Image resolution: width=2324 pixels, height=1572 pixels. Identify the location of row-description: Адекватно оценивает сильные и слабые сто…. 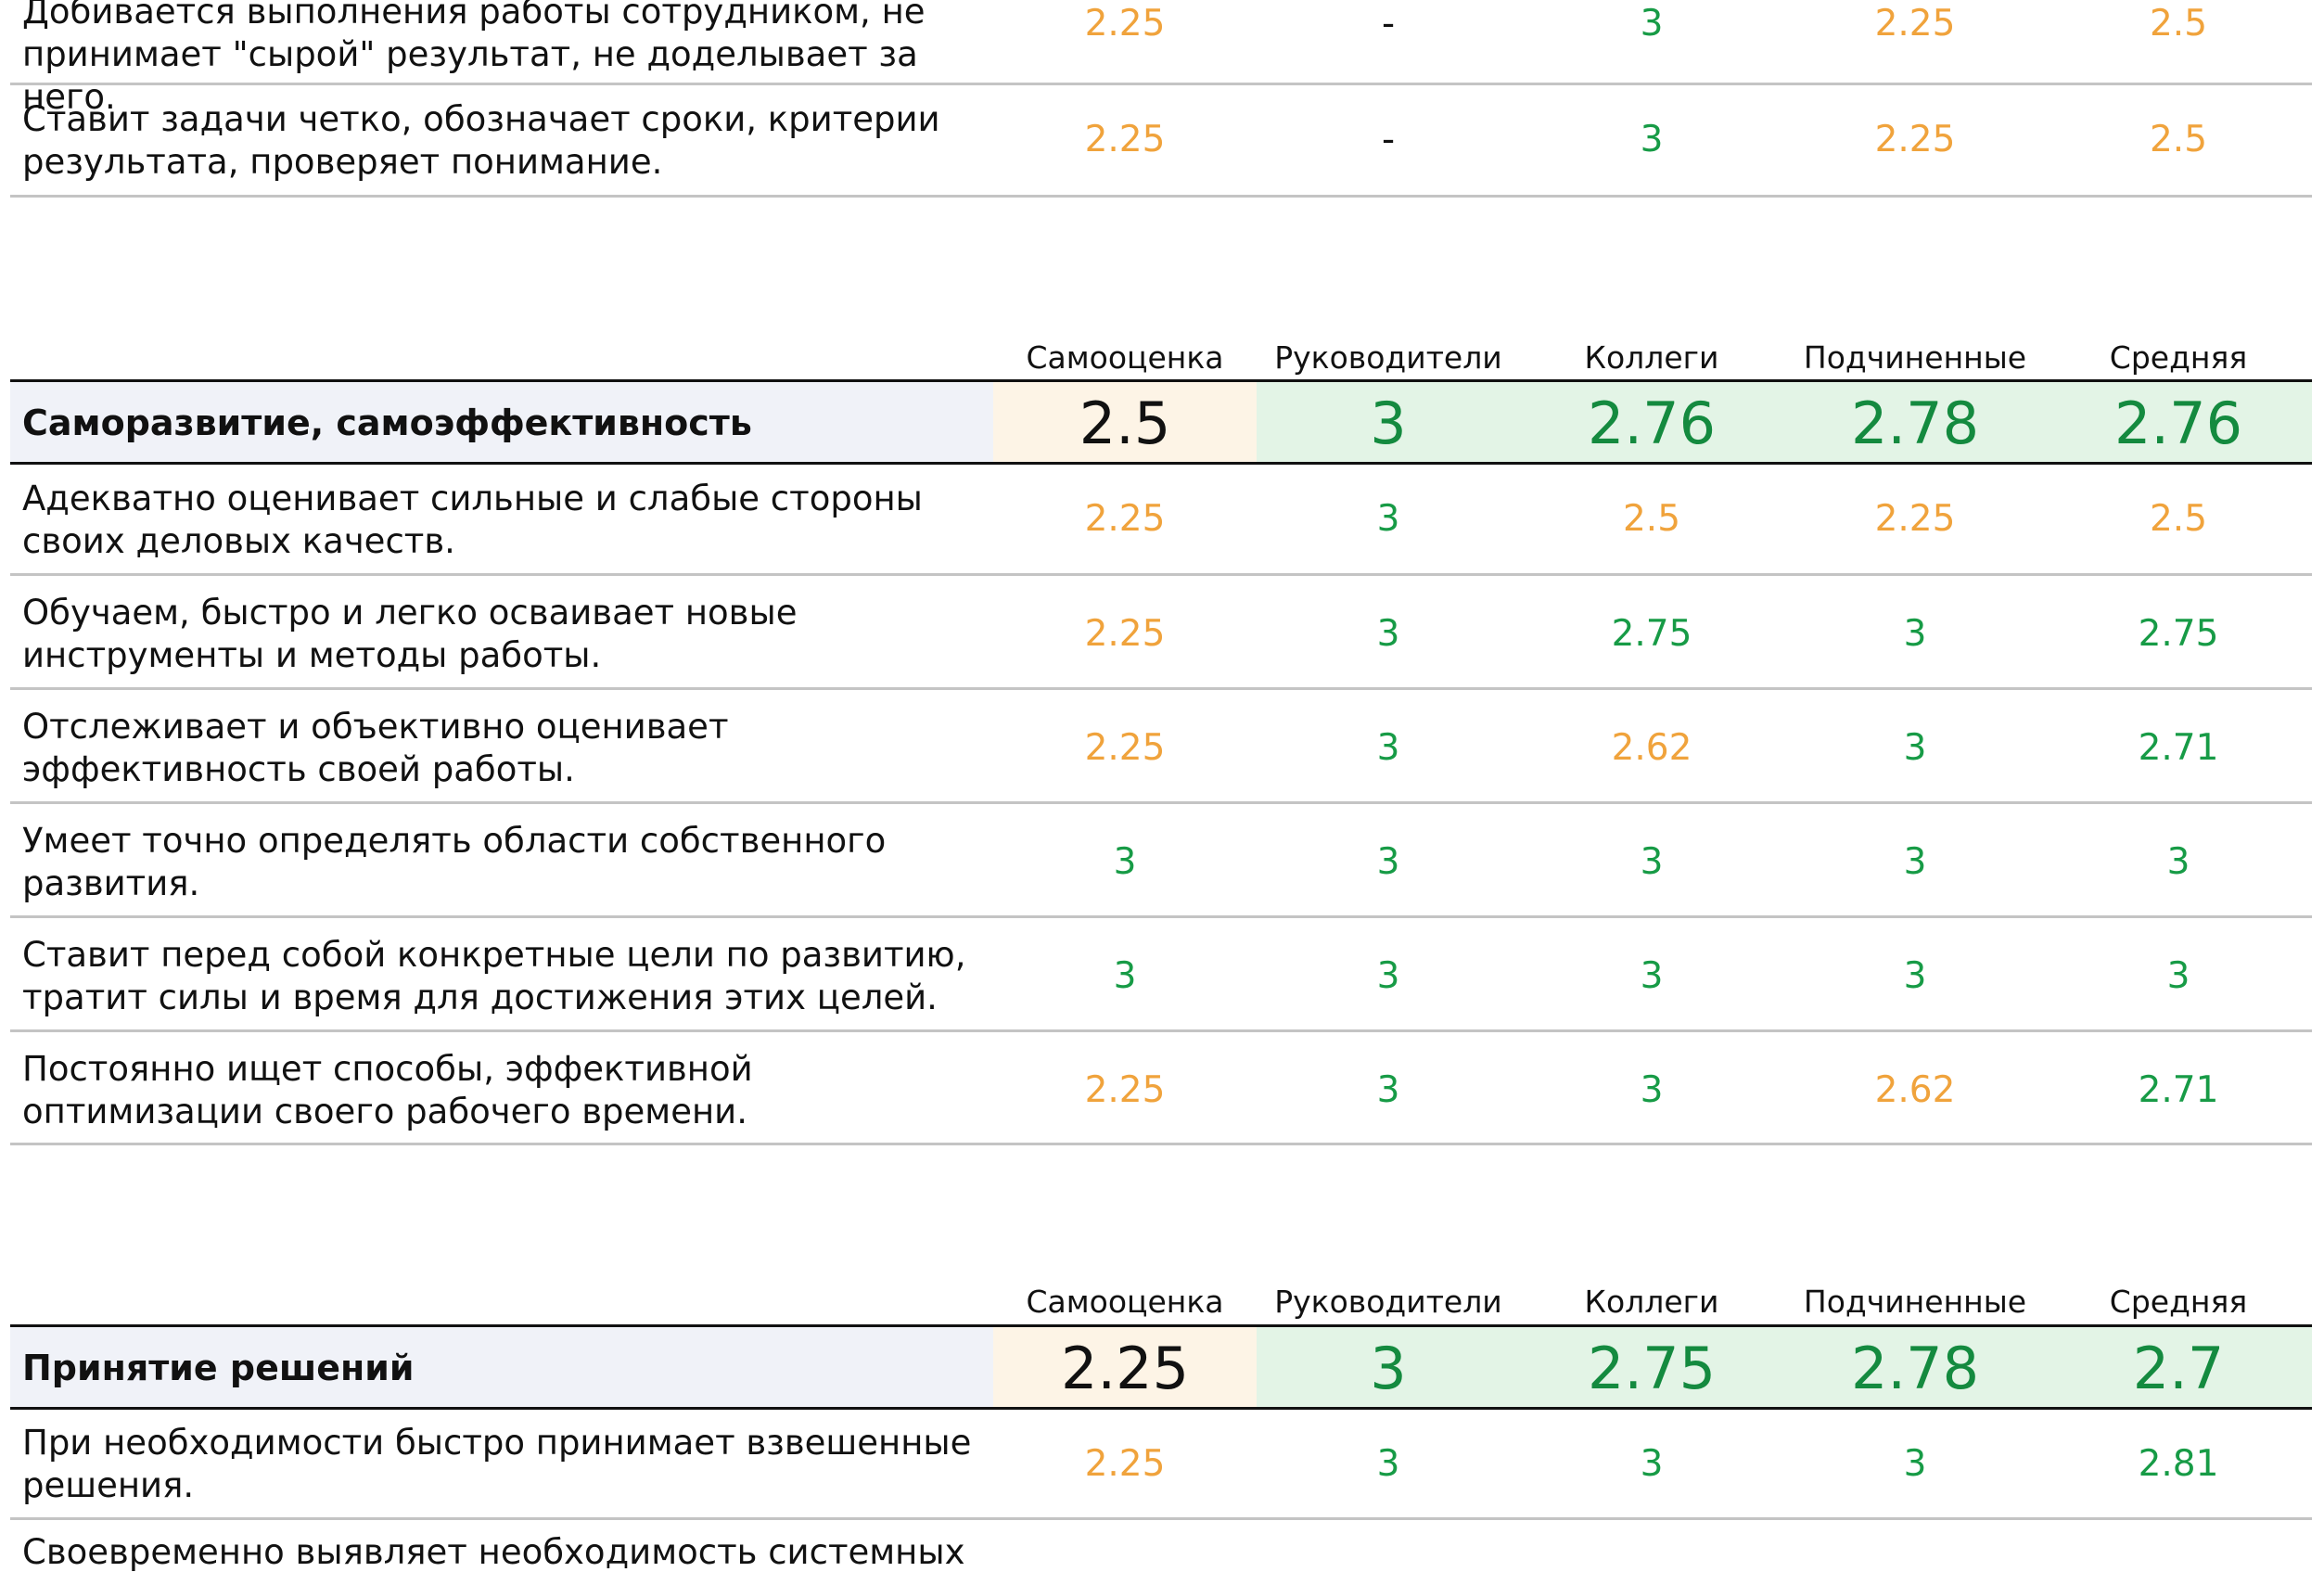
(473, 520).